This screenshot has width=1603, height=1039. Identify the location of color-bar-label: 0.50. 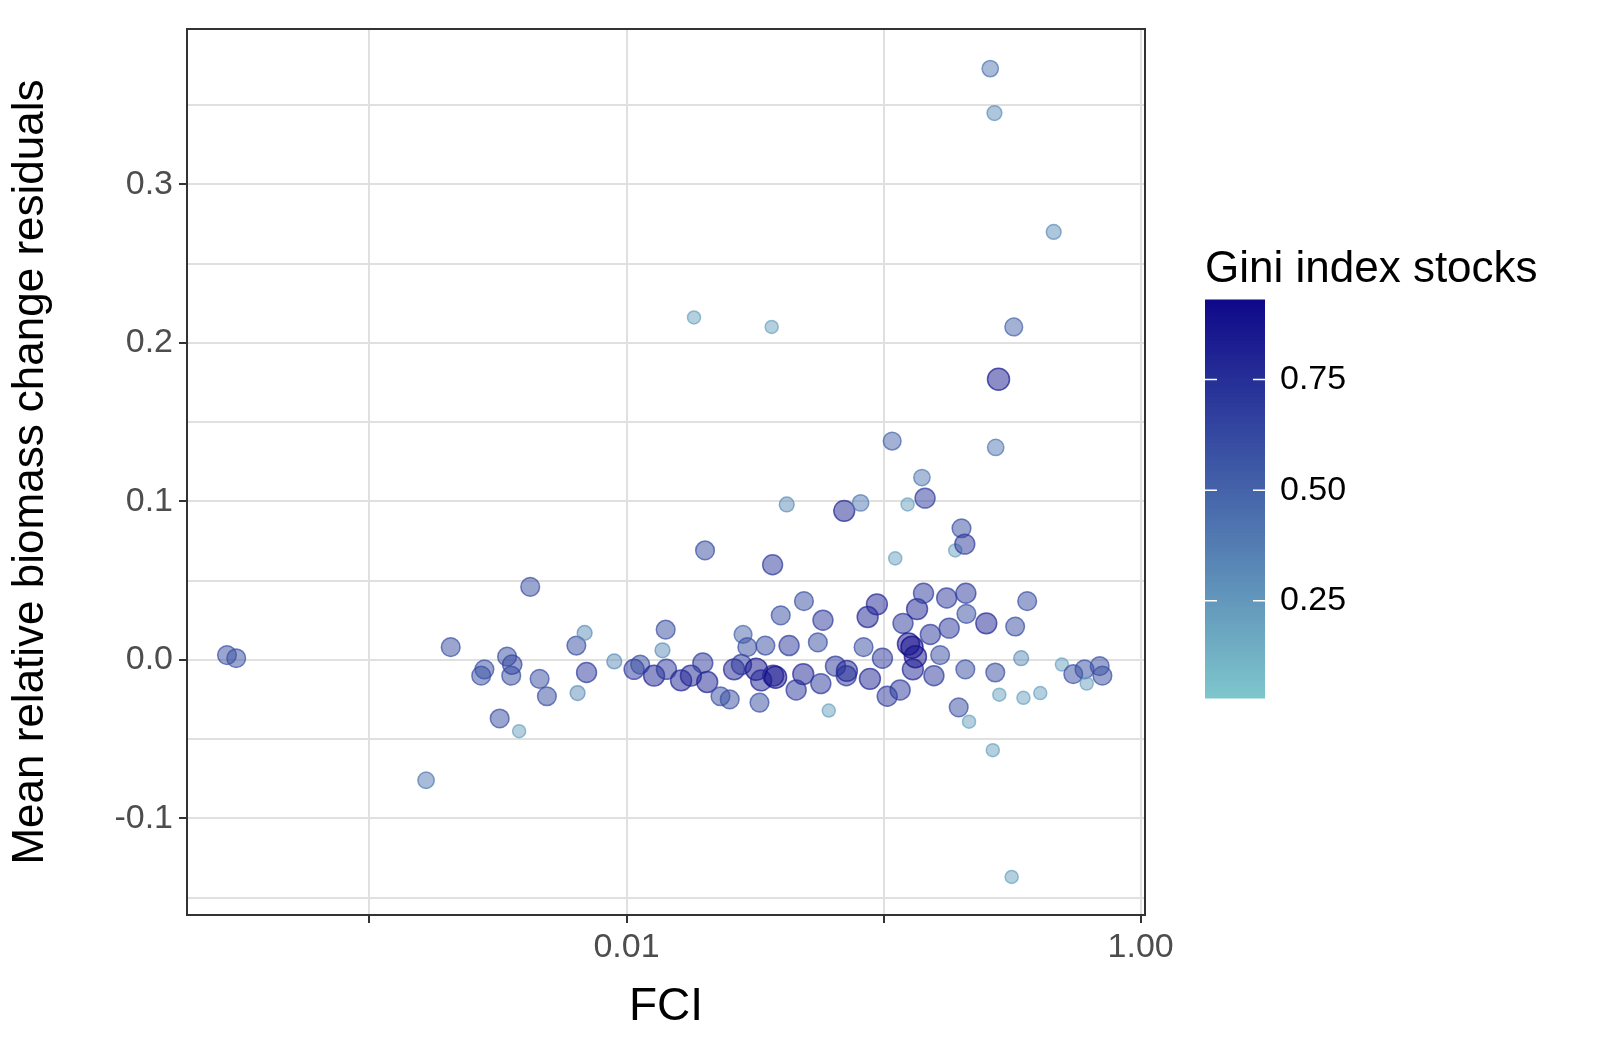
(1313, 487).